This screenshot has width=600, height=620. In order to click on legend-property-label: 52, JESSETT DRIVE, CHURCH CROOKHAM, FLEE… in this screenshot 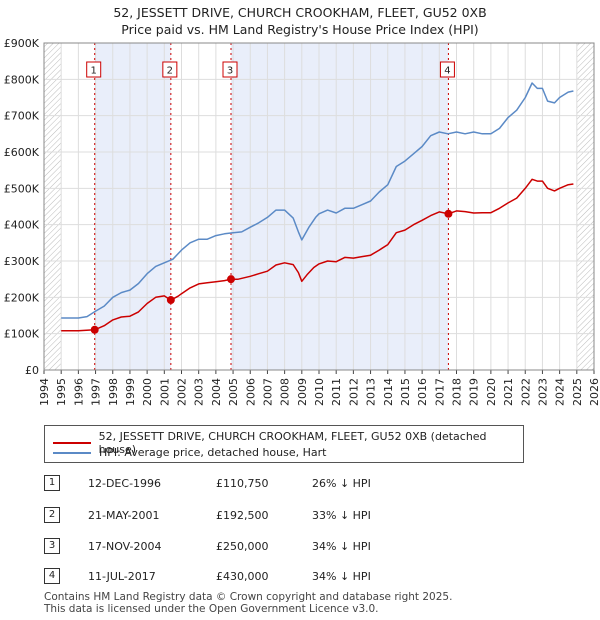, I will do `click(292, 443)`.